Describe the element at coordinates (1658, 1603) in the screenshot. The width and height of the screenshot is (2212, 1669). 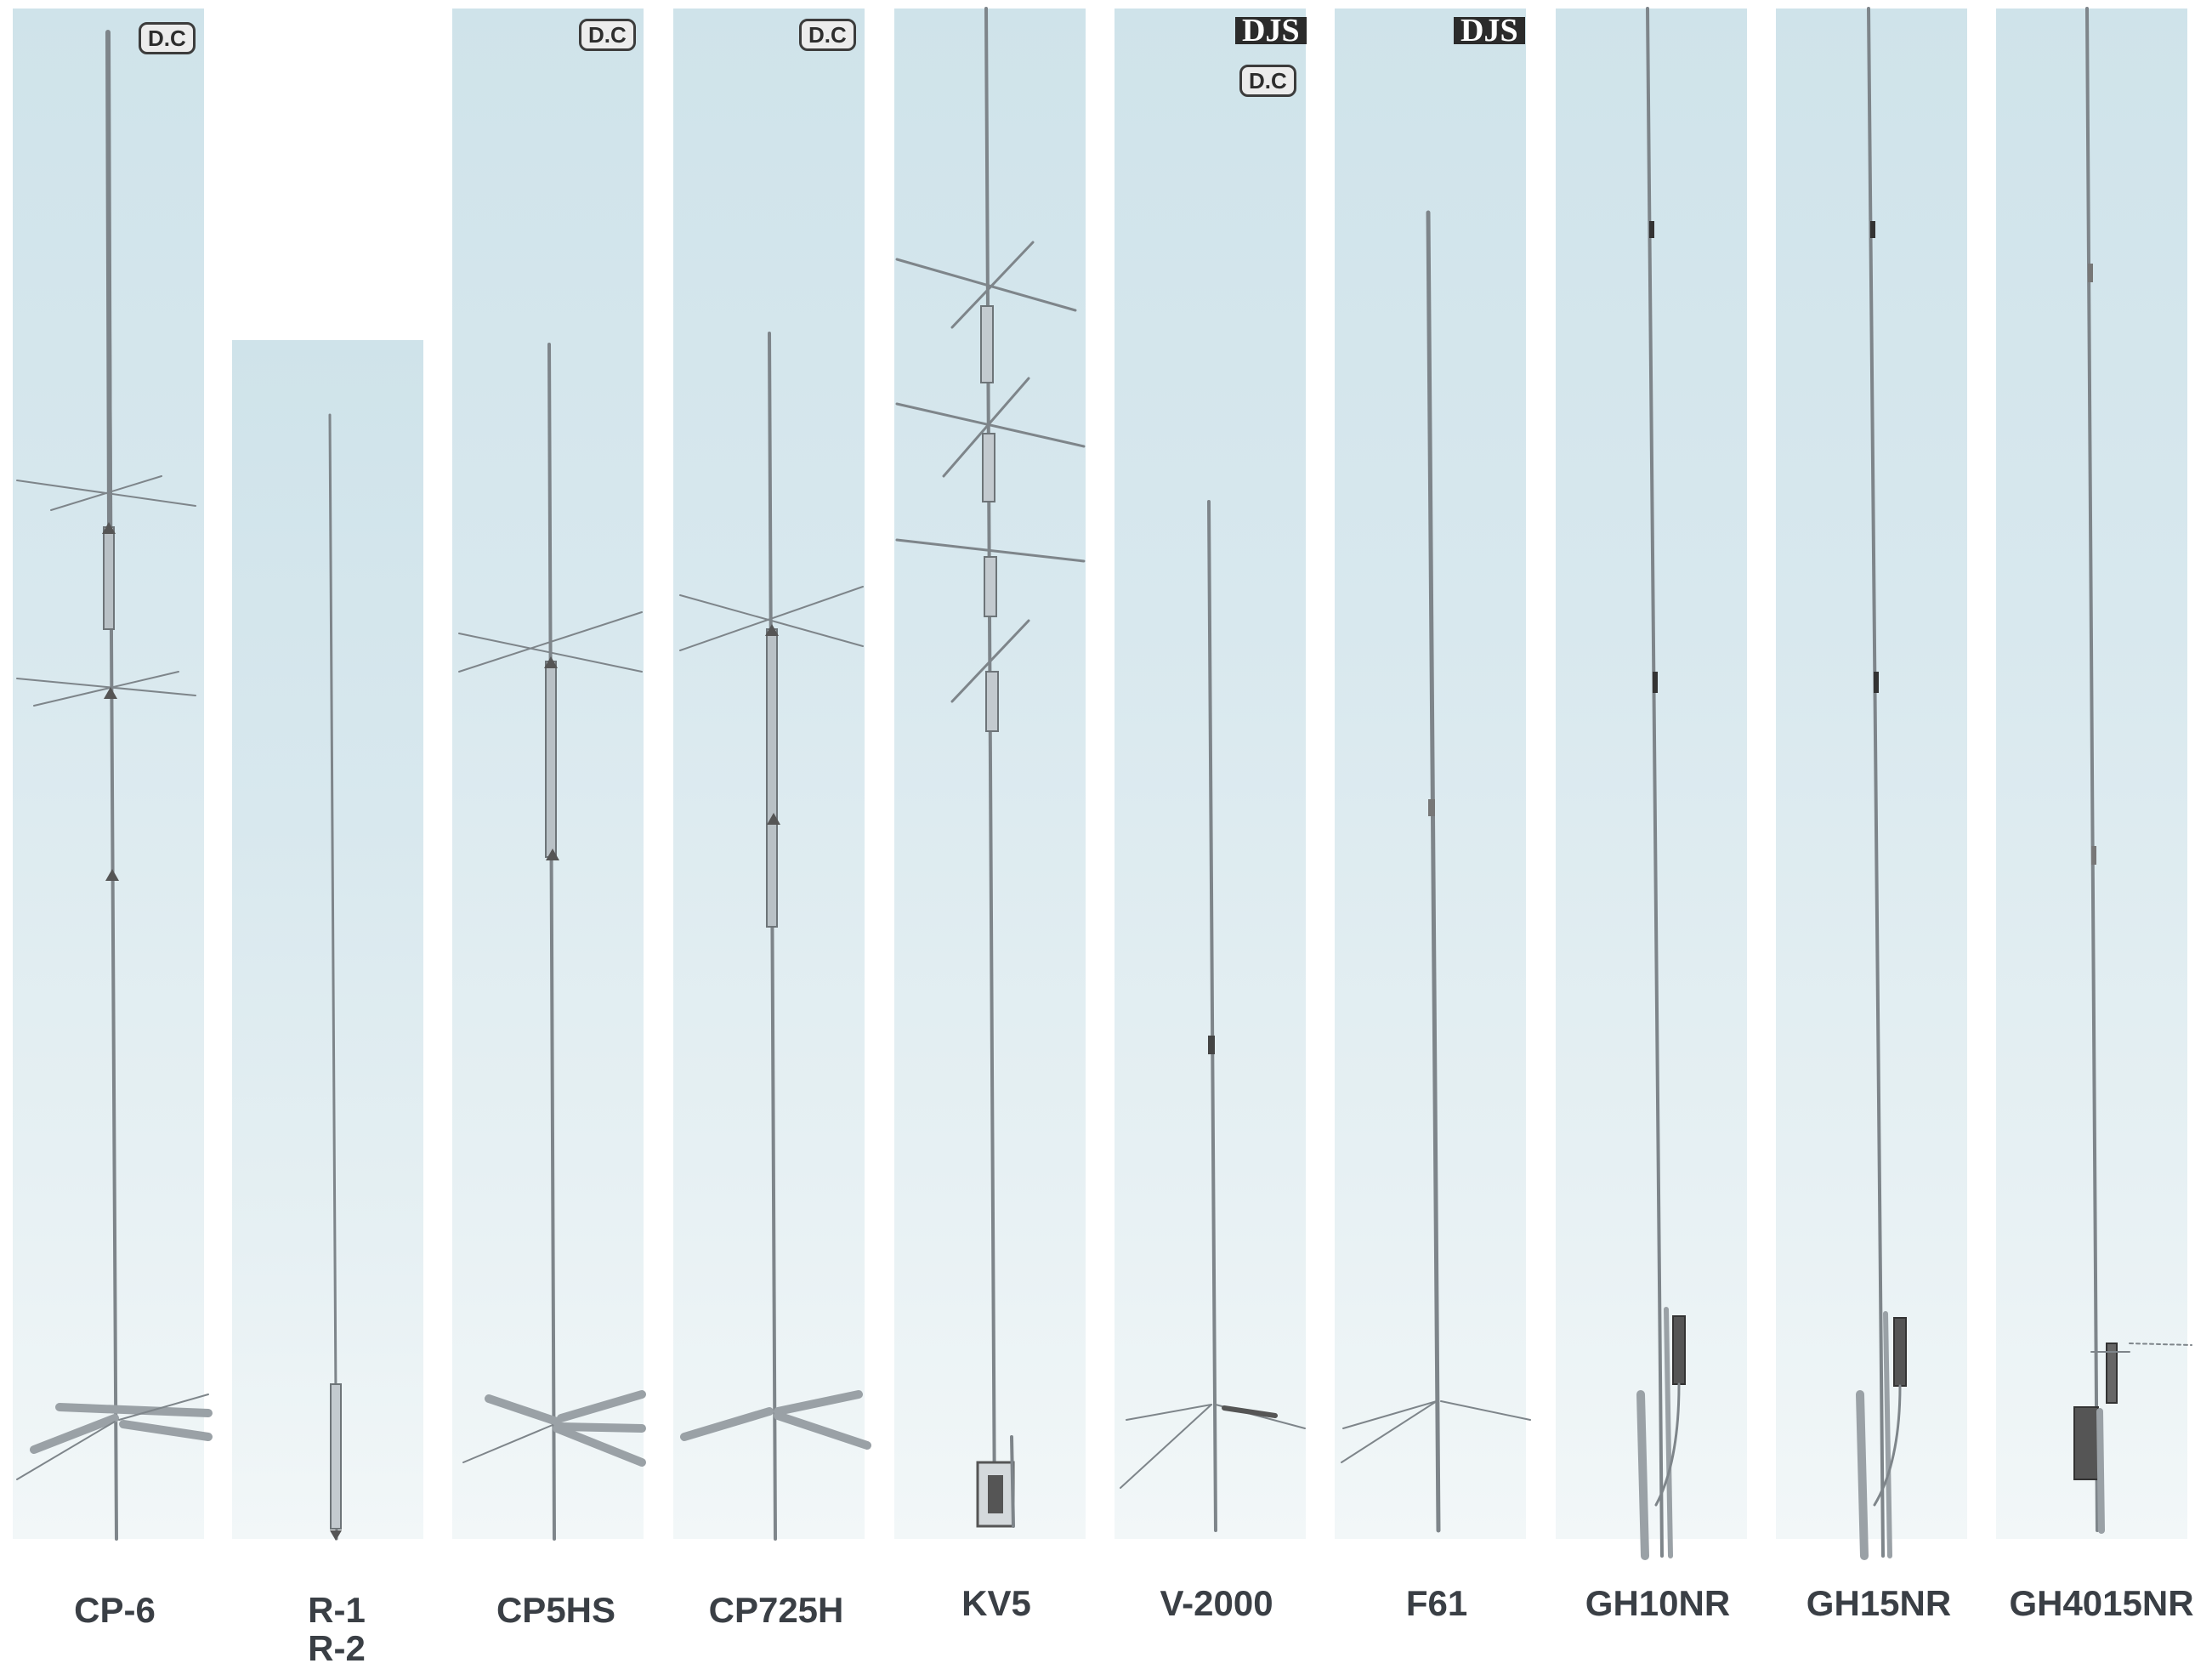
I see `label-gh10nr: GH10NR` at that location.